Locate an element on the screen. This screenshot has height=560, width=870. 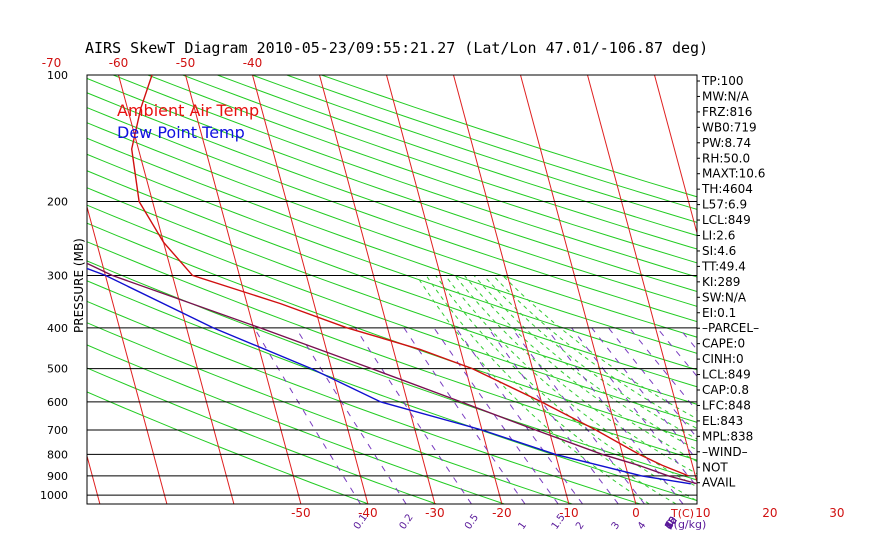
index-item: LI:2.6 is located at coordinates (718, 236).